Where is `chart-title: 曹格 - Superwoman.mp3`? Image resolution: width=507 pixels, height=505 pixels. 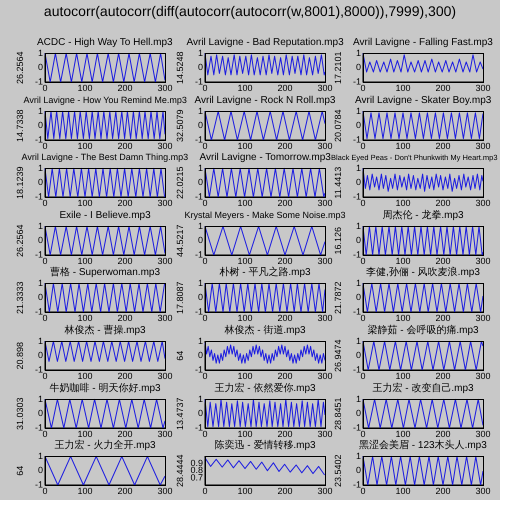
chart-title: 曹格 - Superwoman.mp3 is located at coordinates (105, 272).